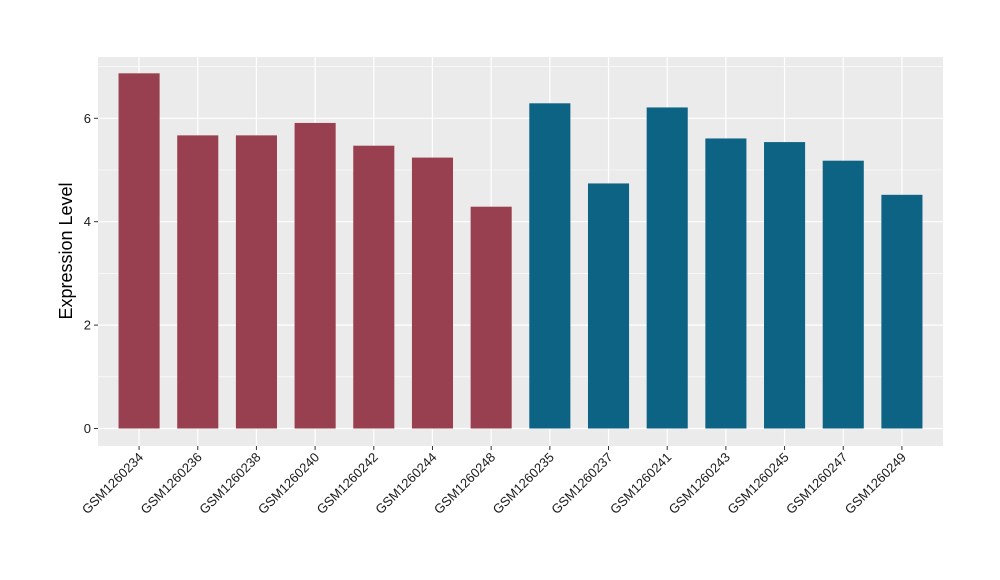 The image size is (1000, 580). What do you see at coordinates (347, 483) in the screenshot?
I see `x-tick-label: GSM1260242` at bounding box center [347, 483].